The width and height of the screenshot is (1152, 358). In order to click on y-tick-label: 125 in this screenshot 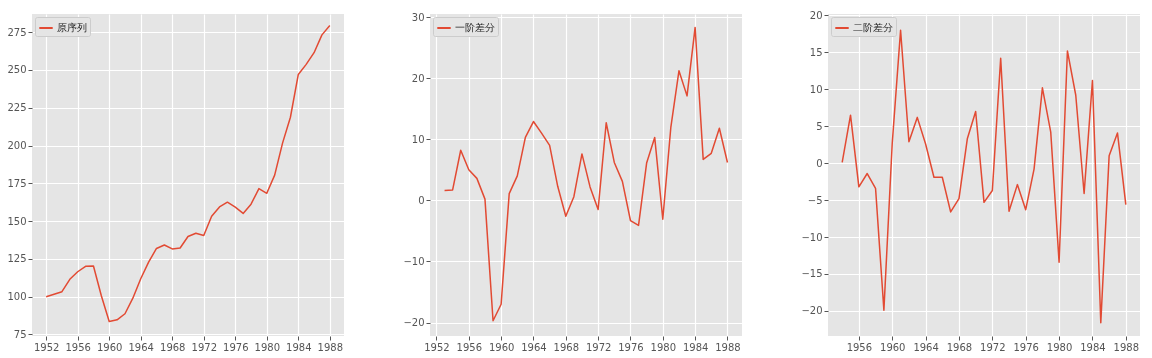, I will do `click(17, 259)`.